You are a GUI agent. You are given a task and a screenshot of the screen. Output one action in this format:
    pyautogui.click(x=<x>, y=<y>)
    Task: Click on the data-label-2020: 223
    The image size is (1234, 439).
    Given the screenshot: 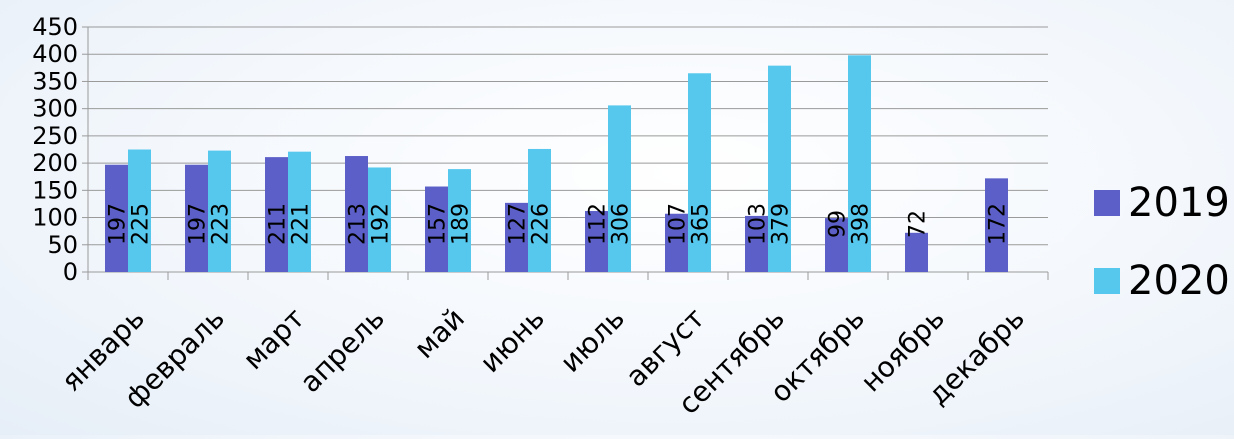 What is the action you would take?
    pyautogui.click(x=221, y=224)
    